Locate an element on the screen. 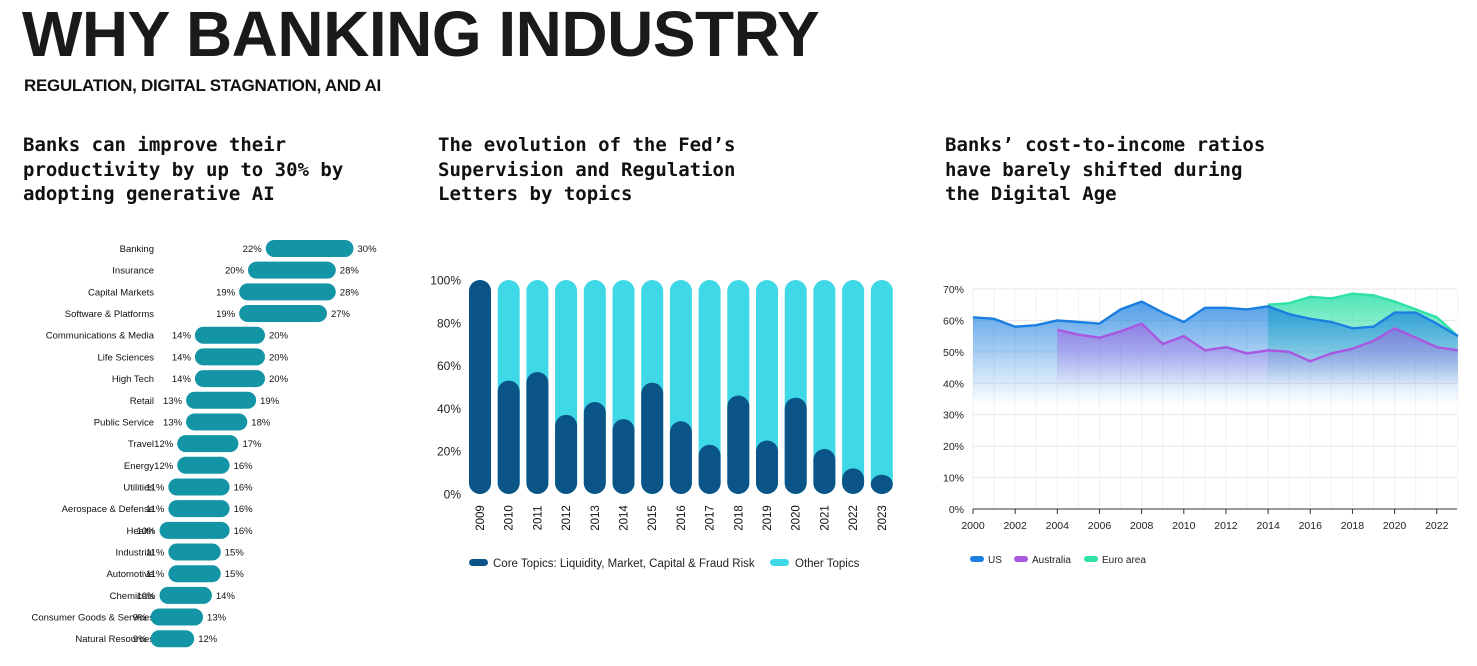 This screenshot has height=666, width=1477. panel2-heading-line: Letters by topics is located at coordinates (535, 194).